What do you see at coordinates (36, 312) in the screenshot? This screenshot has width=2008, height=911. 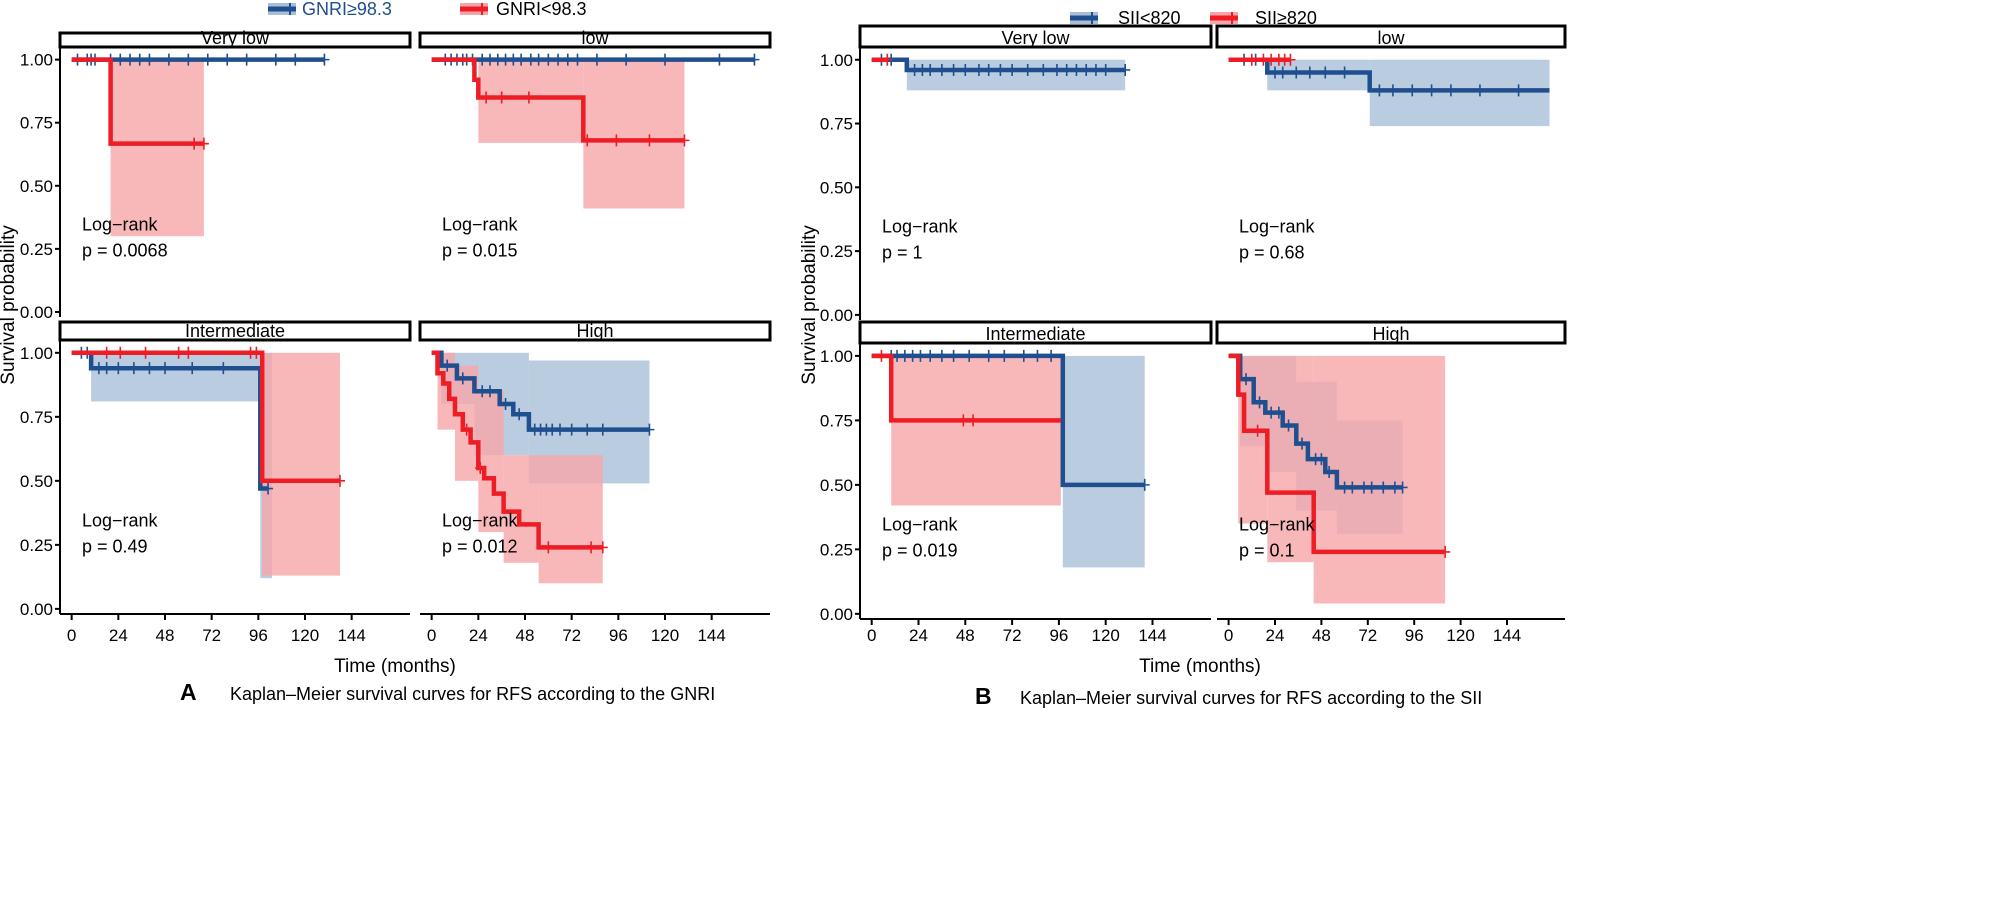 I see `y-tick-label: 0.00` at bounding box center [36, 312].